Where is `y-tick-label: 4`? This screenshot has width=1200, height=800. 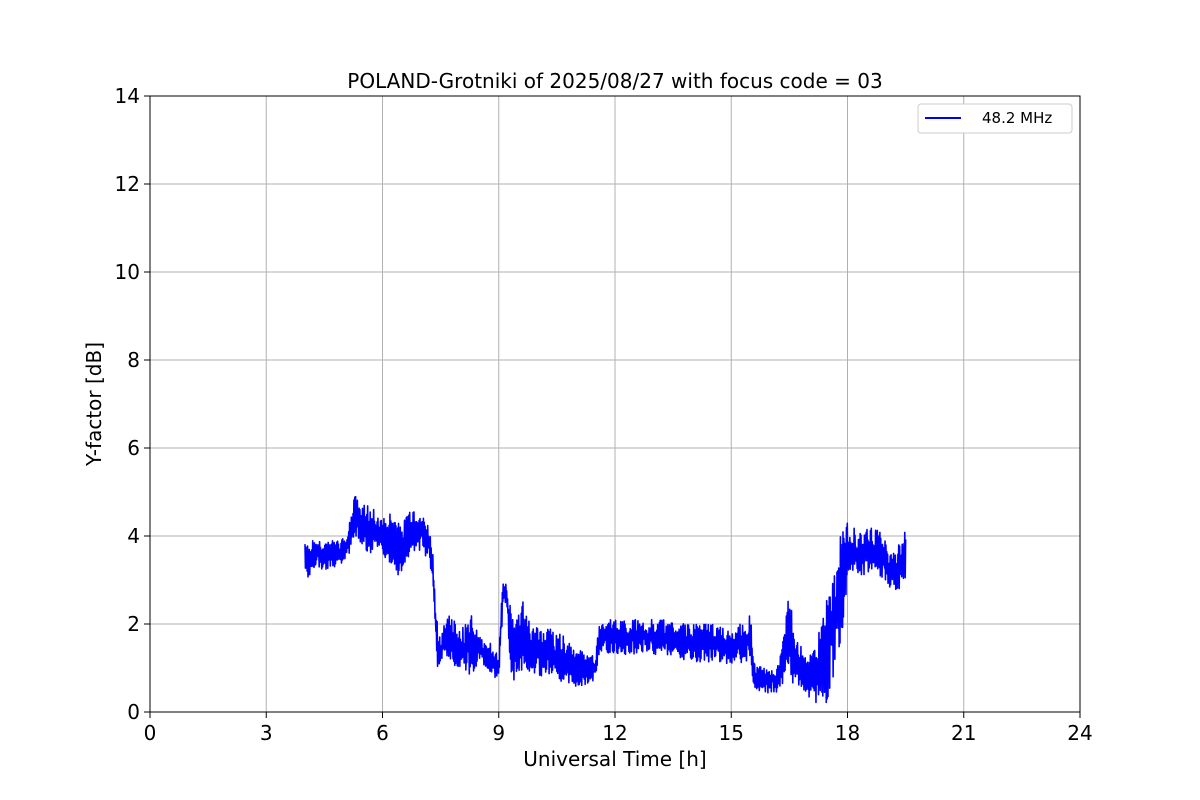
y-tick-label: 4 is located at coordinates (133, 536).